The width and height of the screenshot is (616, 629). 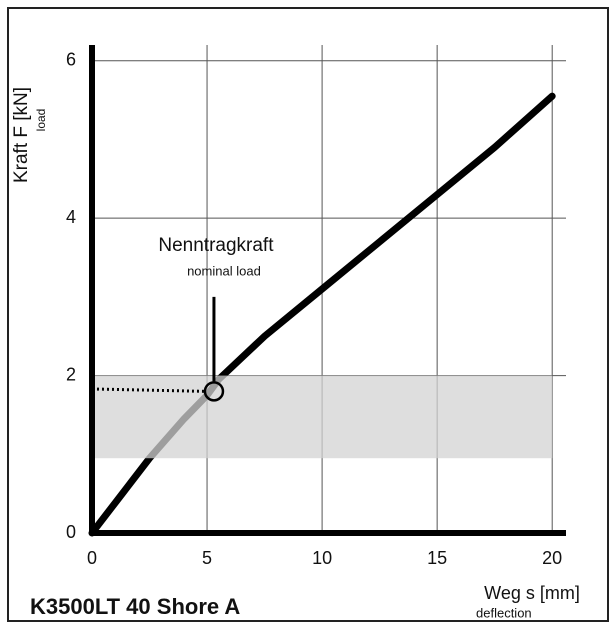 I want to click on x-axis-label: Weg s [mm], so click(x=532, y=593).